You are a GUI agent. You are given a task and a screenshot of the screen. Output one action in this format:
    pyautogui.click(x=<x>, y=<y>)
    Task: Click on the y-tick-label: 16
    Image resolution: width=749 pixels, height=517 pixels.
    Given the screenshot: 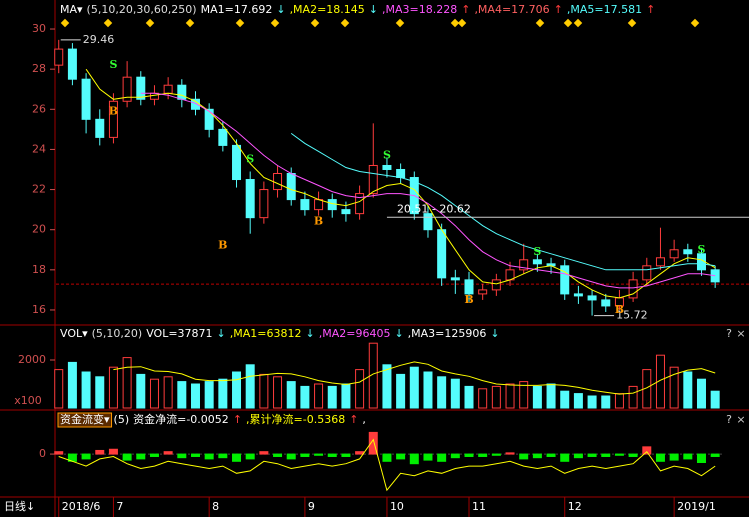 What is the action you would take?
    pyautogui.click(x=39, y=309)
    